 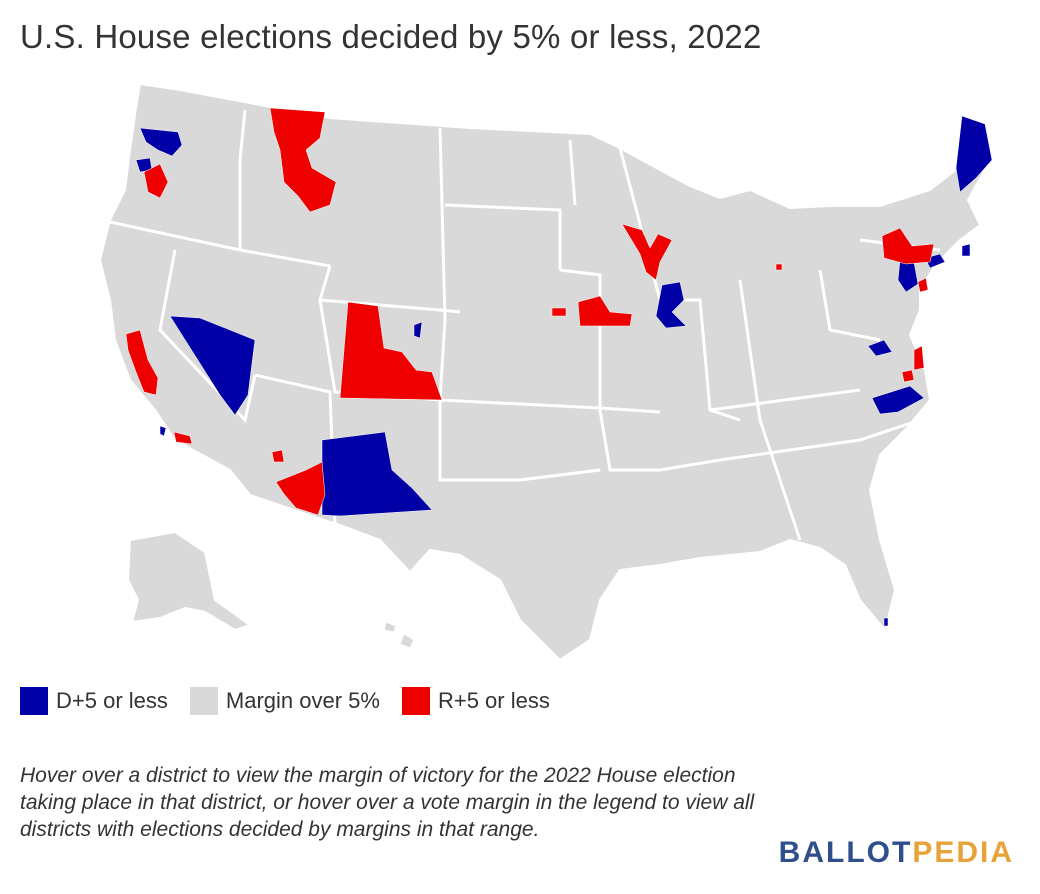 I want to click on hawaii, so click(x=399, y=635).